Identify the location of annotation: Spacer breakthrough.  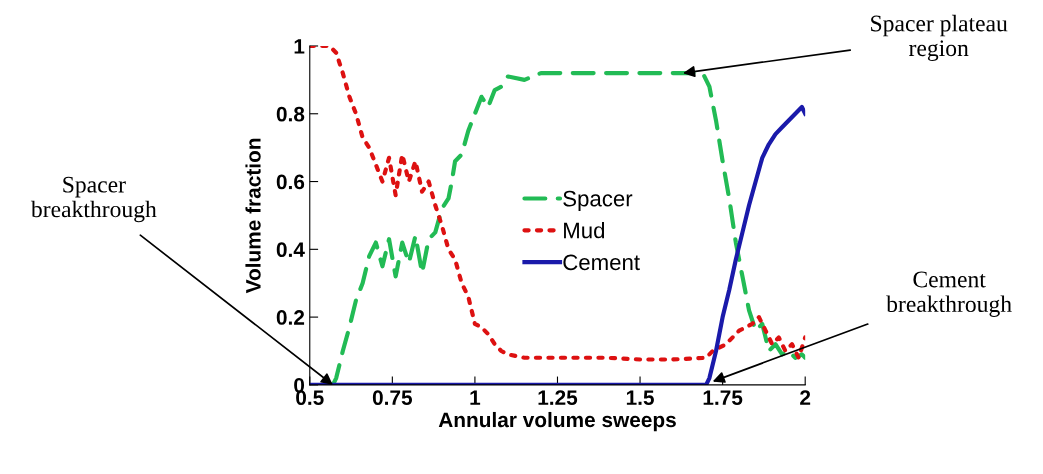
(93, 199).